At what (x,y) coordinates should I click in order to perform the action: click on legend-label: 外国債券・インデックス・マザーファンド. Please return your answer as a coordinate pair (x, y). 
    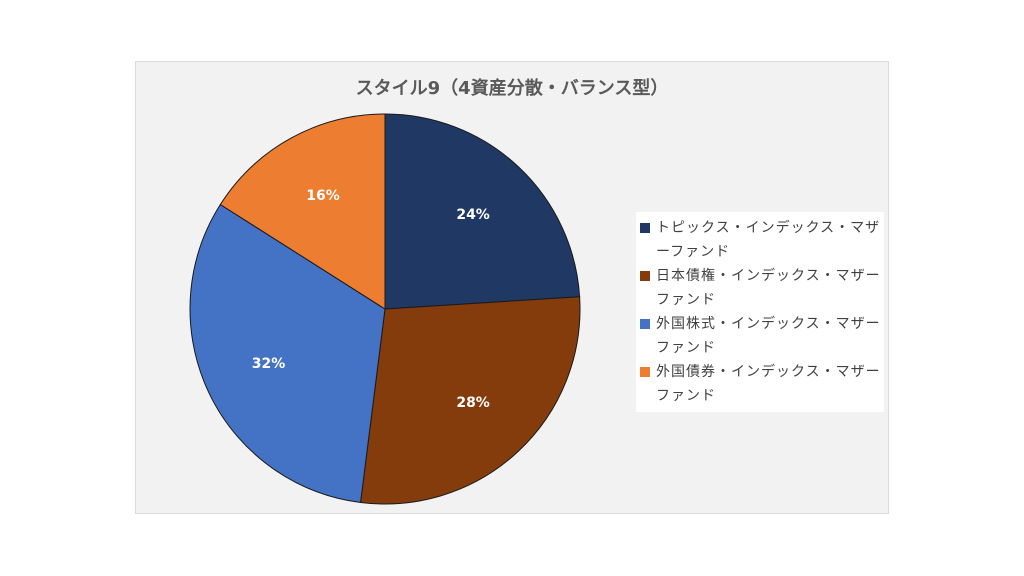
    Looking at the image, I should click on (768, 384).